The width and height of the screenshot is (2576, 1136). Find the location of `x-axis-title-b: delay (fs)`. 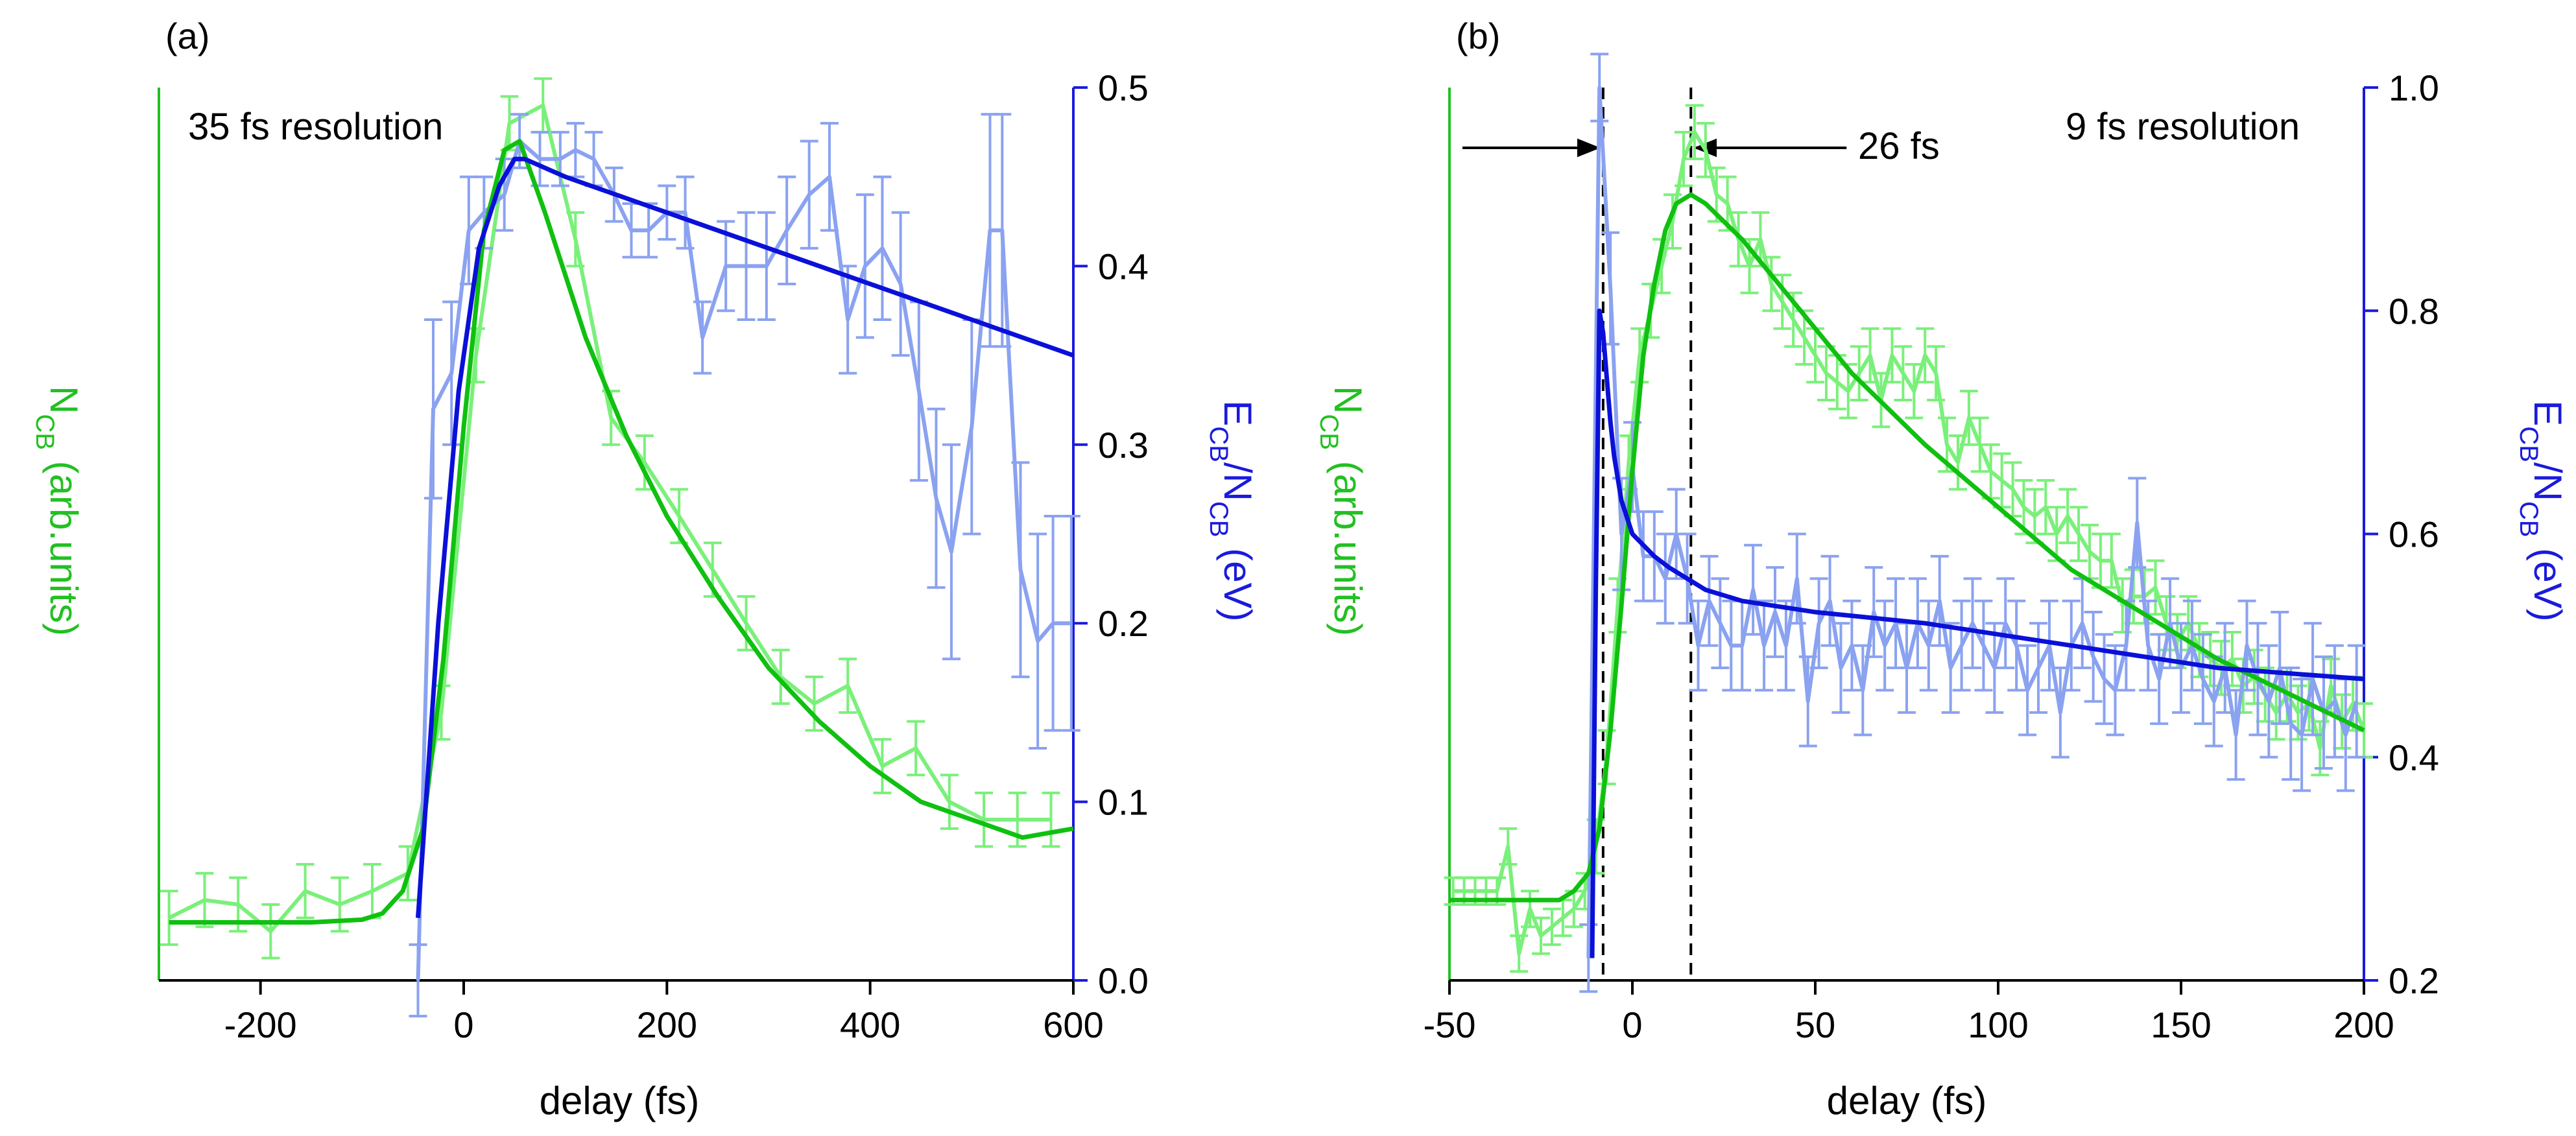

x-axis-title-b: delay (fs) is located at coordinates (1907, 1100).